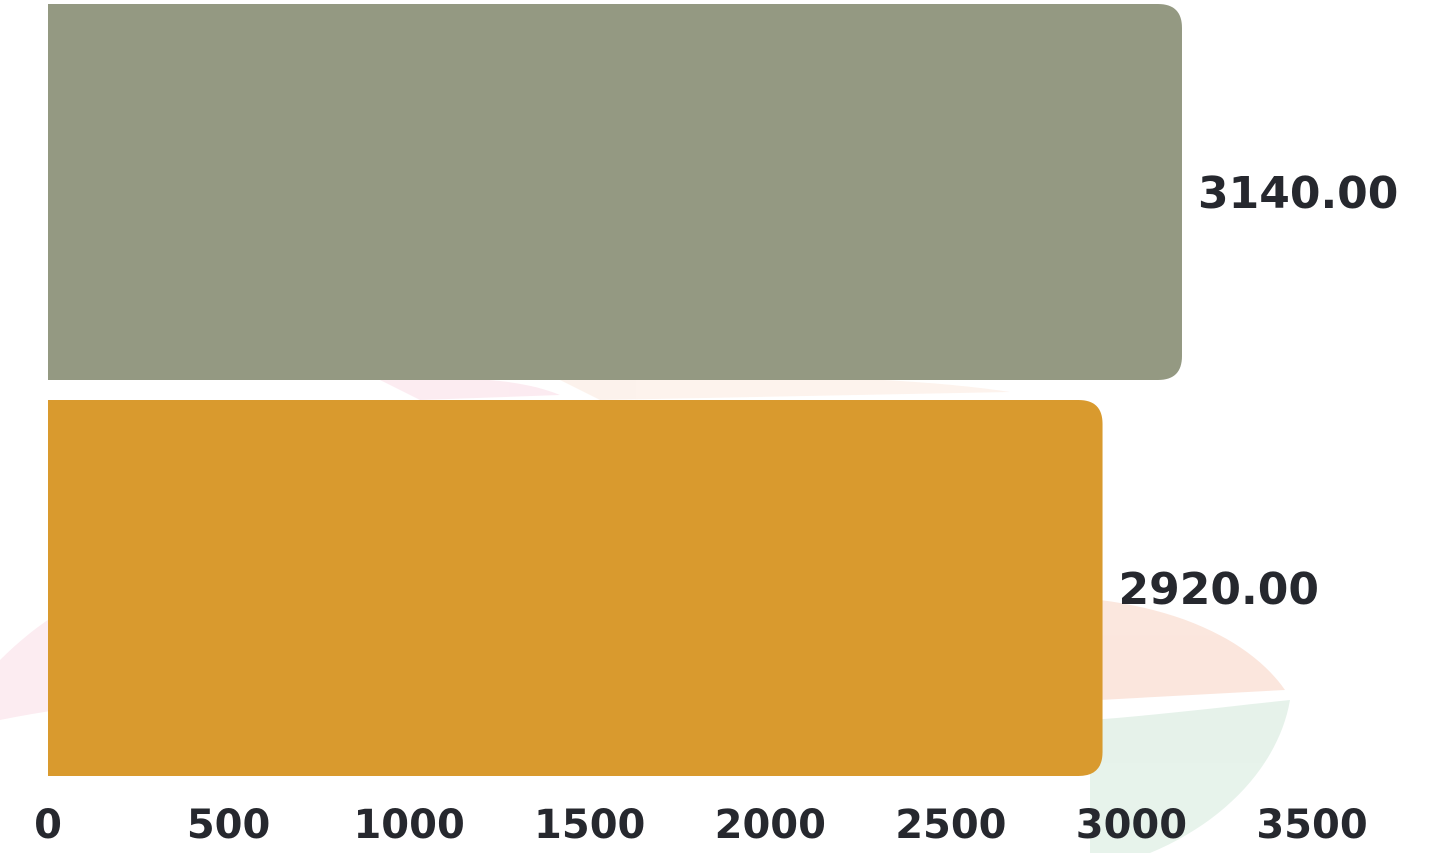 The image size is (1442, 853). Describe the element at coordinates (701, 825) in the screenshot. I see `x-axis-ticks: 0 500 1000 1500 2000 2500 3000 3500` at that location.